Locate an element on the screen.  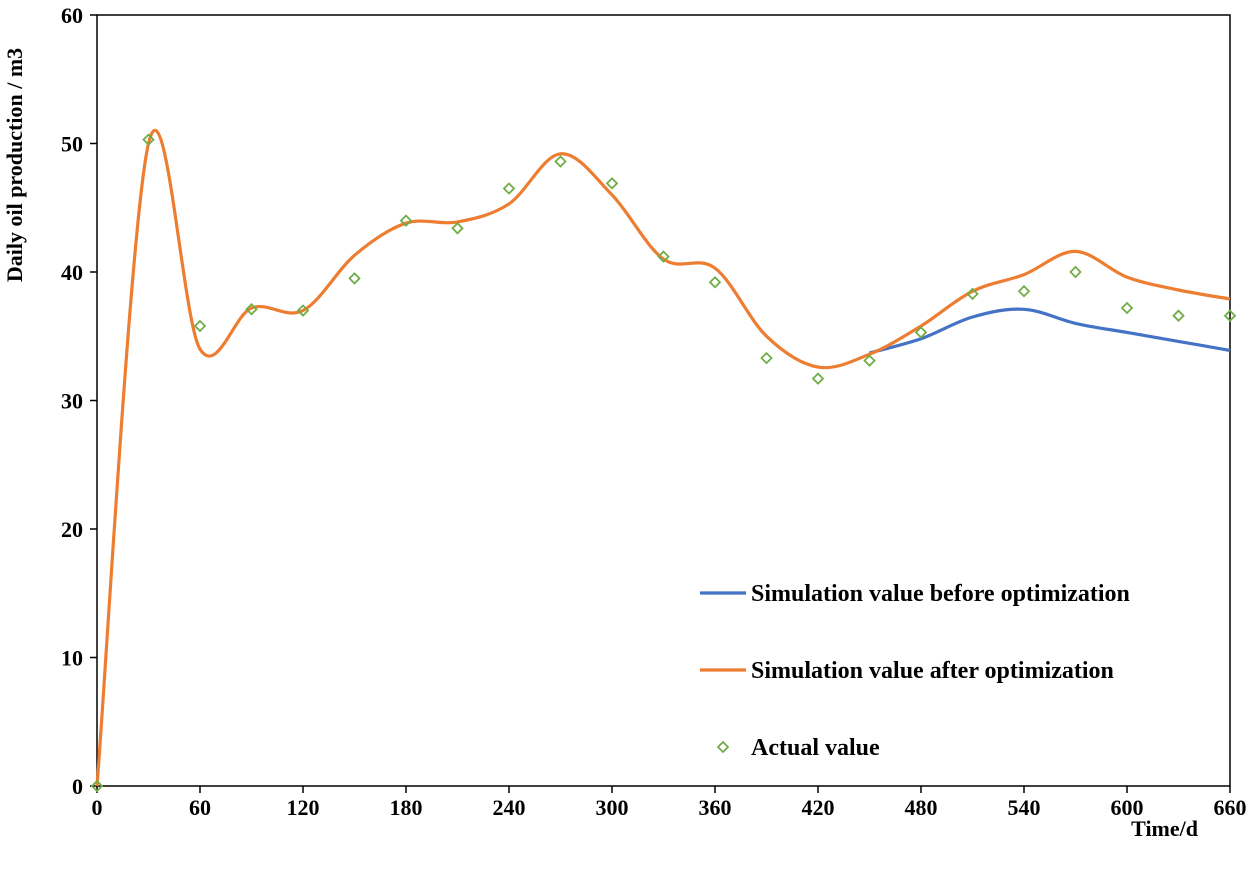
x-tick-label: 300 is located at coordinates (612, 807).